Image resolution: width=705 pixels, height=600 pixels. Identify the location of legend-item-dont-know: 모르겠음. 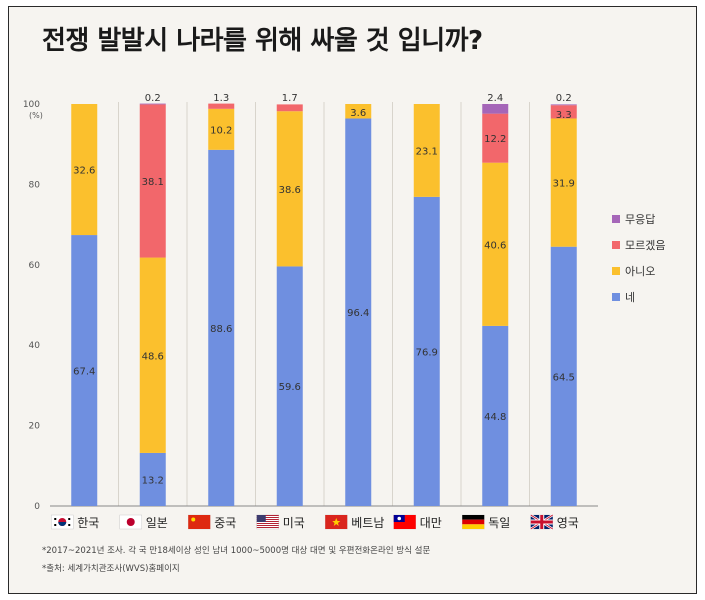
(638, 245).